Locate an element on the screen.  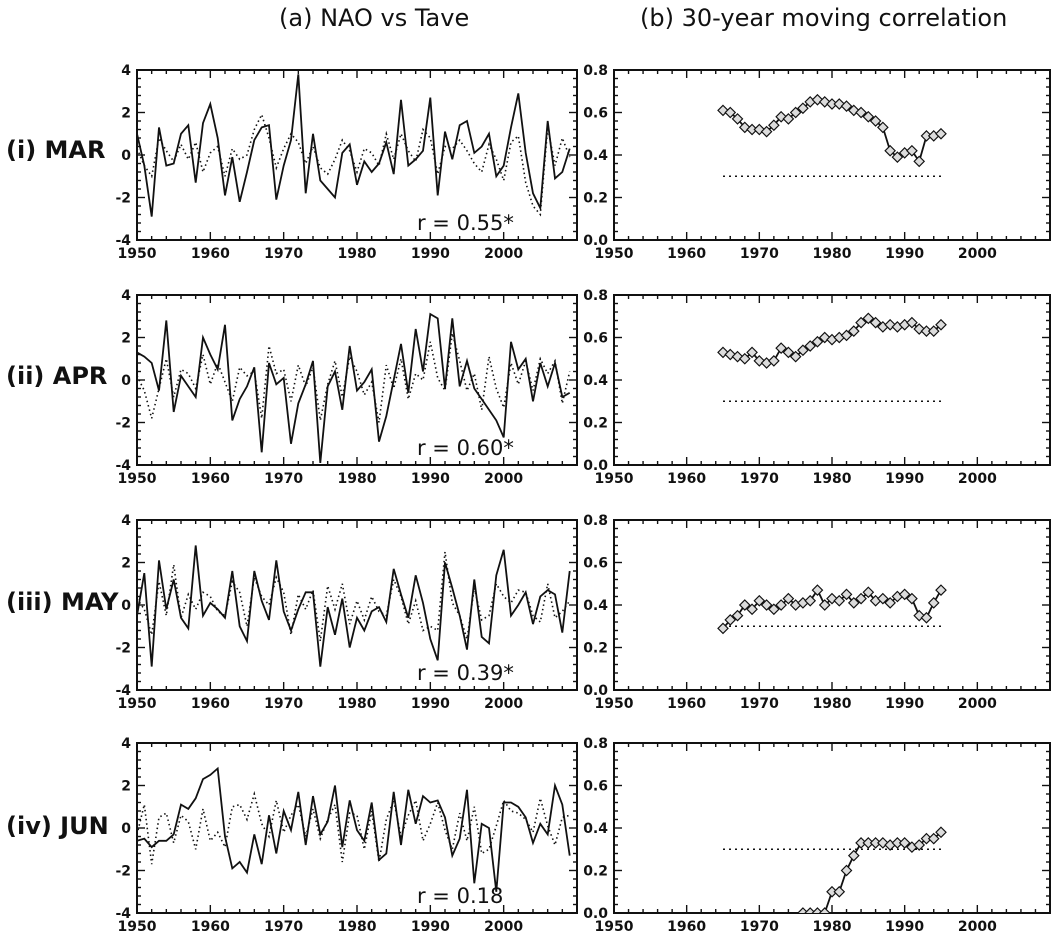
moving-corr-may-panel: 1950 1960 1970 1980 1990 2000 0.0 0.2 0.4 0.6 0.8 is located at coordinates (817, 612).